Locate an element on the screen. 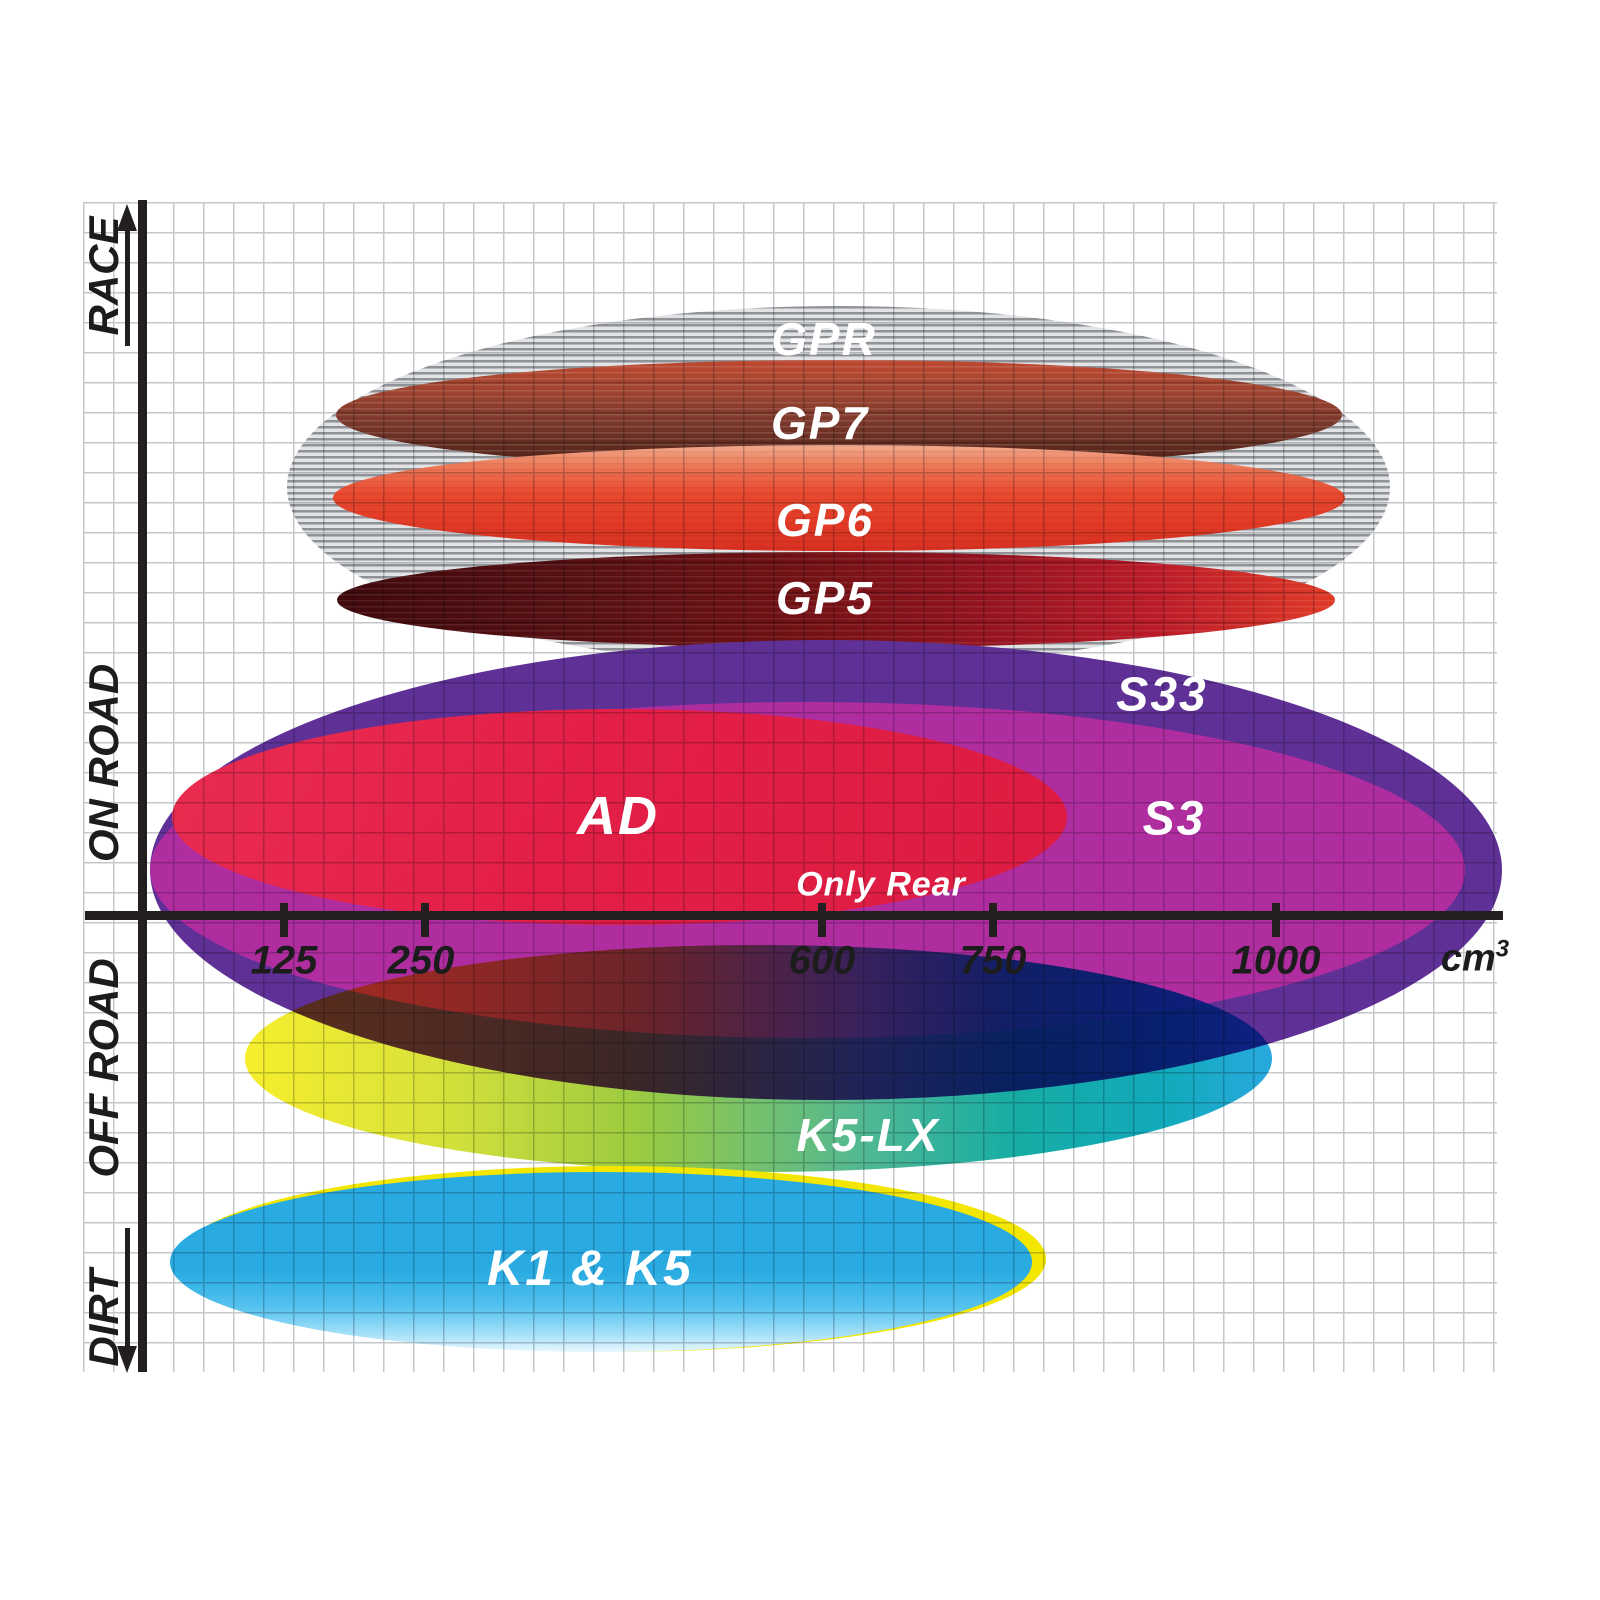  y-label-off-road: OFF ROAD is located at coordinates (103, 1068).